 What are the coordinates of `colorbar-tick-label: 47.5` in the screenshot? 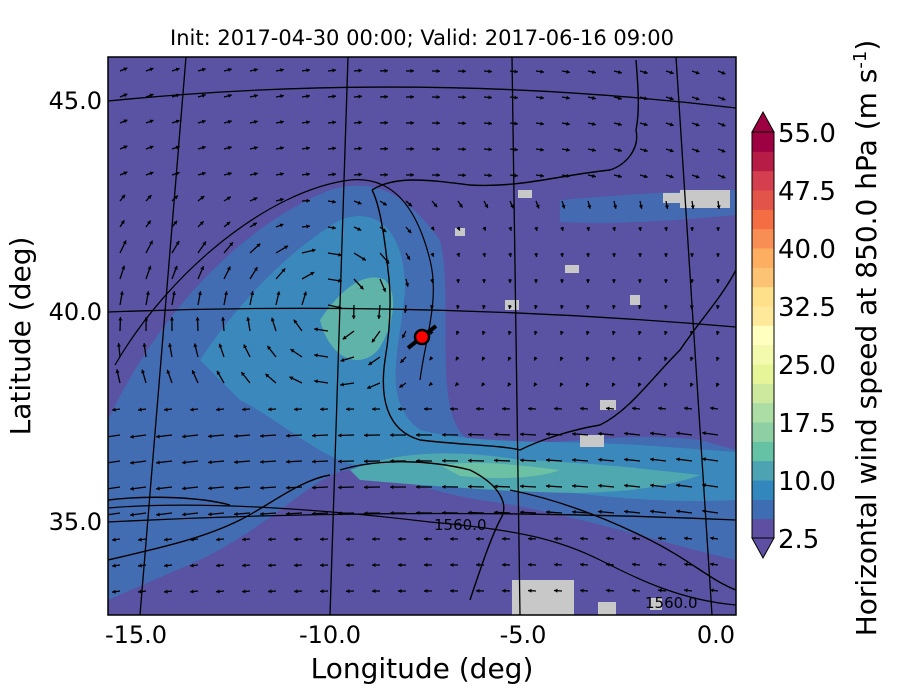 It's located at (807, 192).